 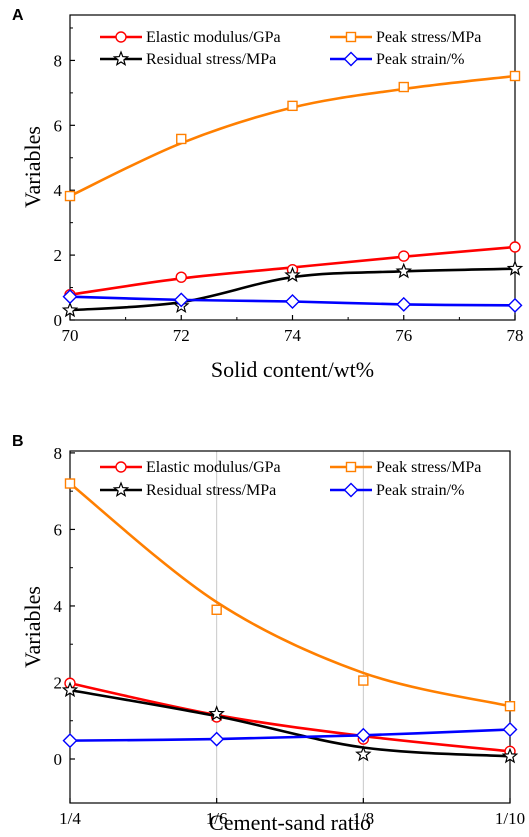 What do you see at coordinates (217, 818) in the screenshot?
I see `x-tick-label: 1/6` at bounding box center [217, 818].